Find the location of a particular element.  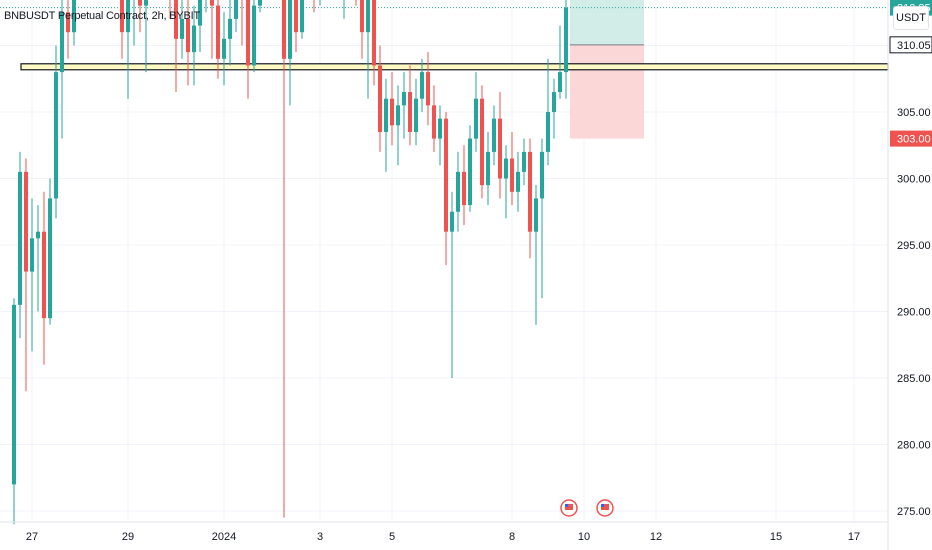

price-tick-label: 295.00 is located at coordinates (914, 246).